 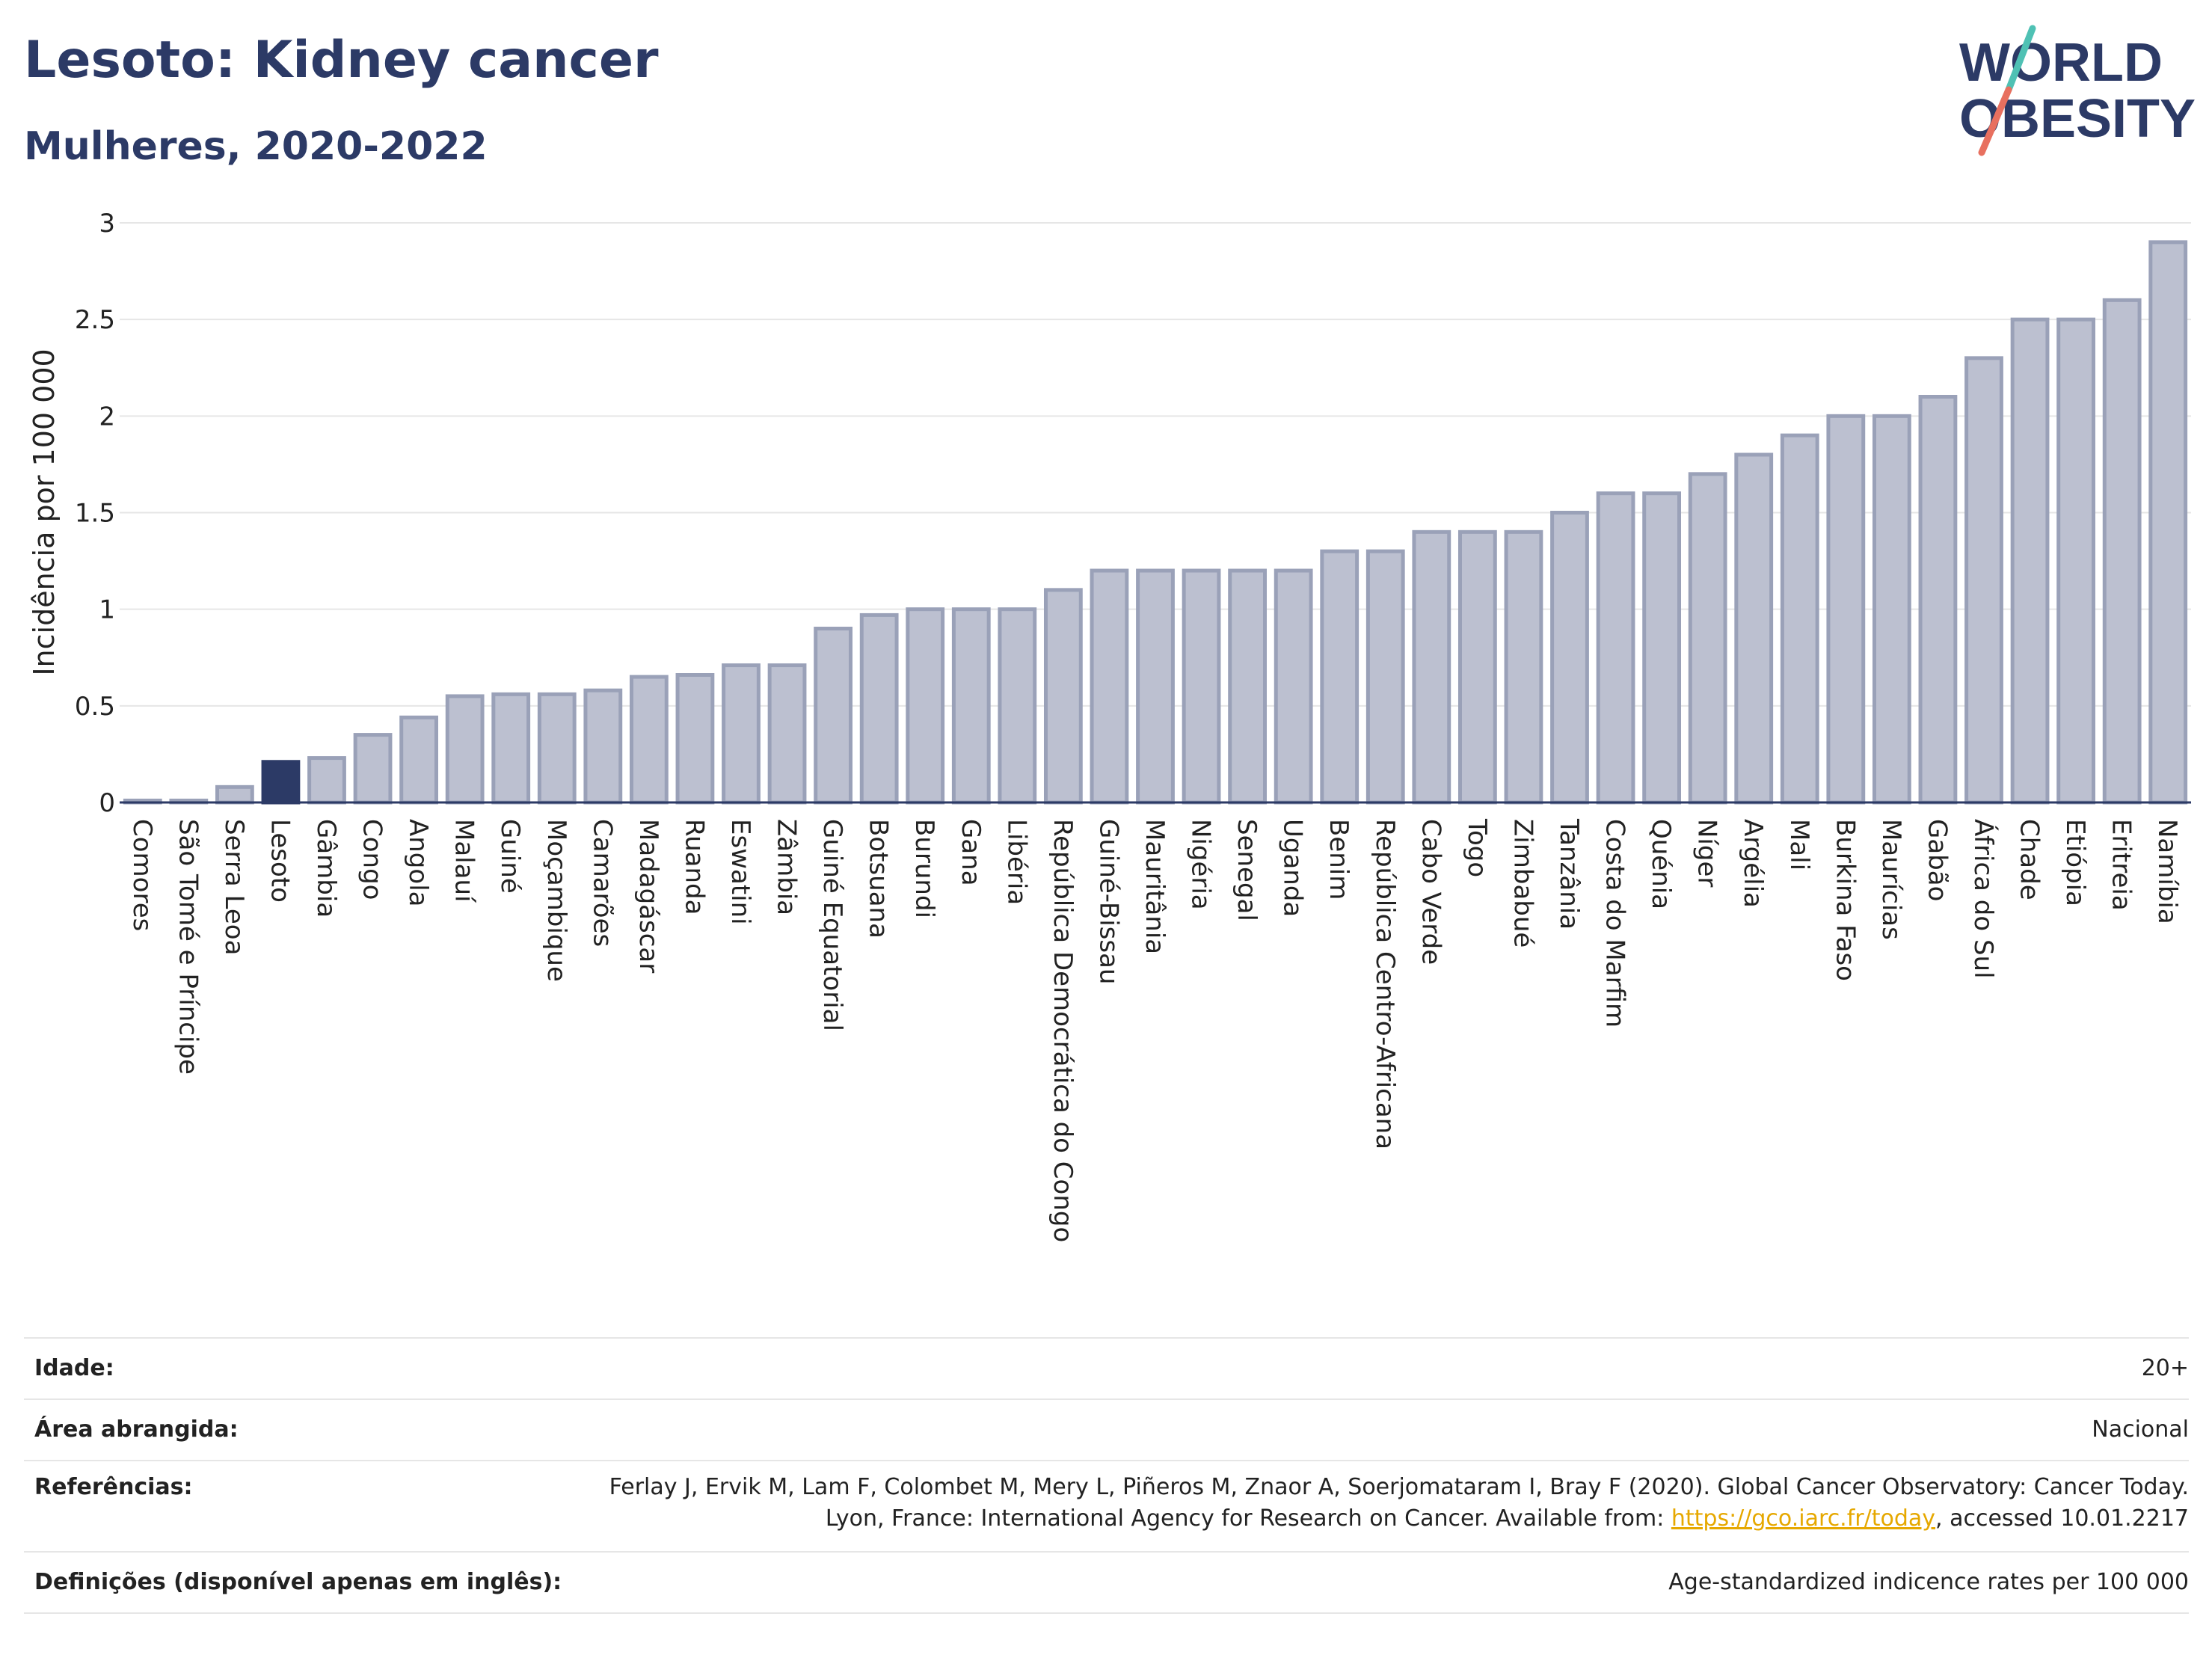 I want to click on x-tick-label: Maurícias, so click(x=1891, y=879).